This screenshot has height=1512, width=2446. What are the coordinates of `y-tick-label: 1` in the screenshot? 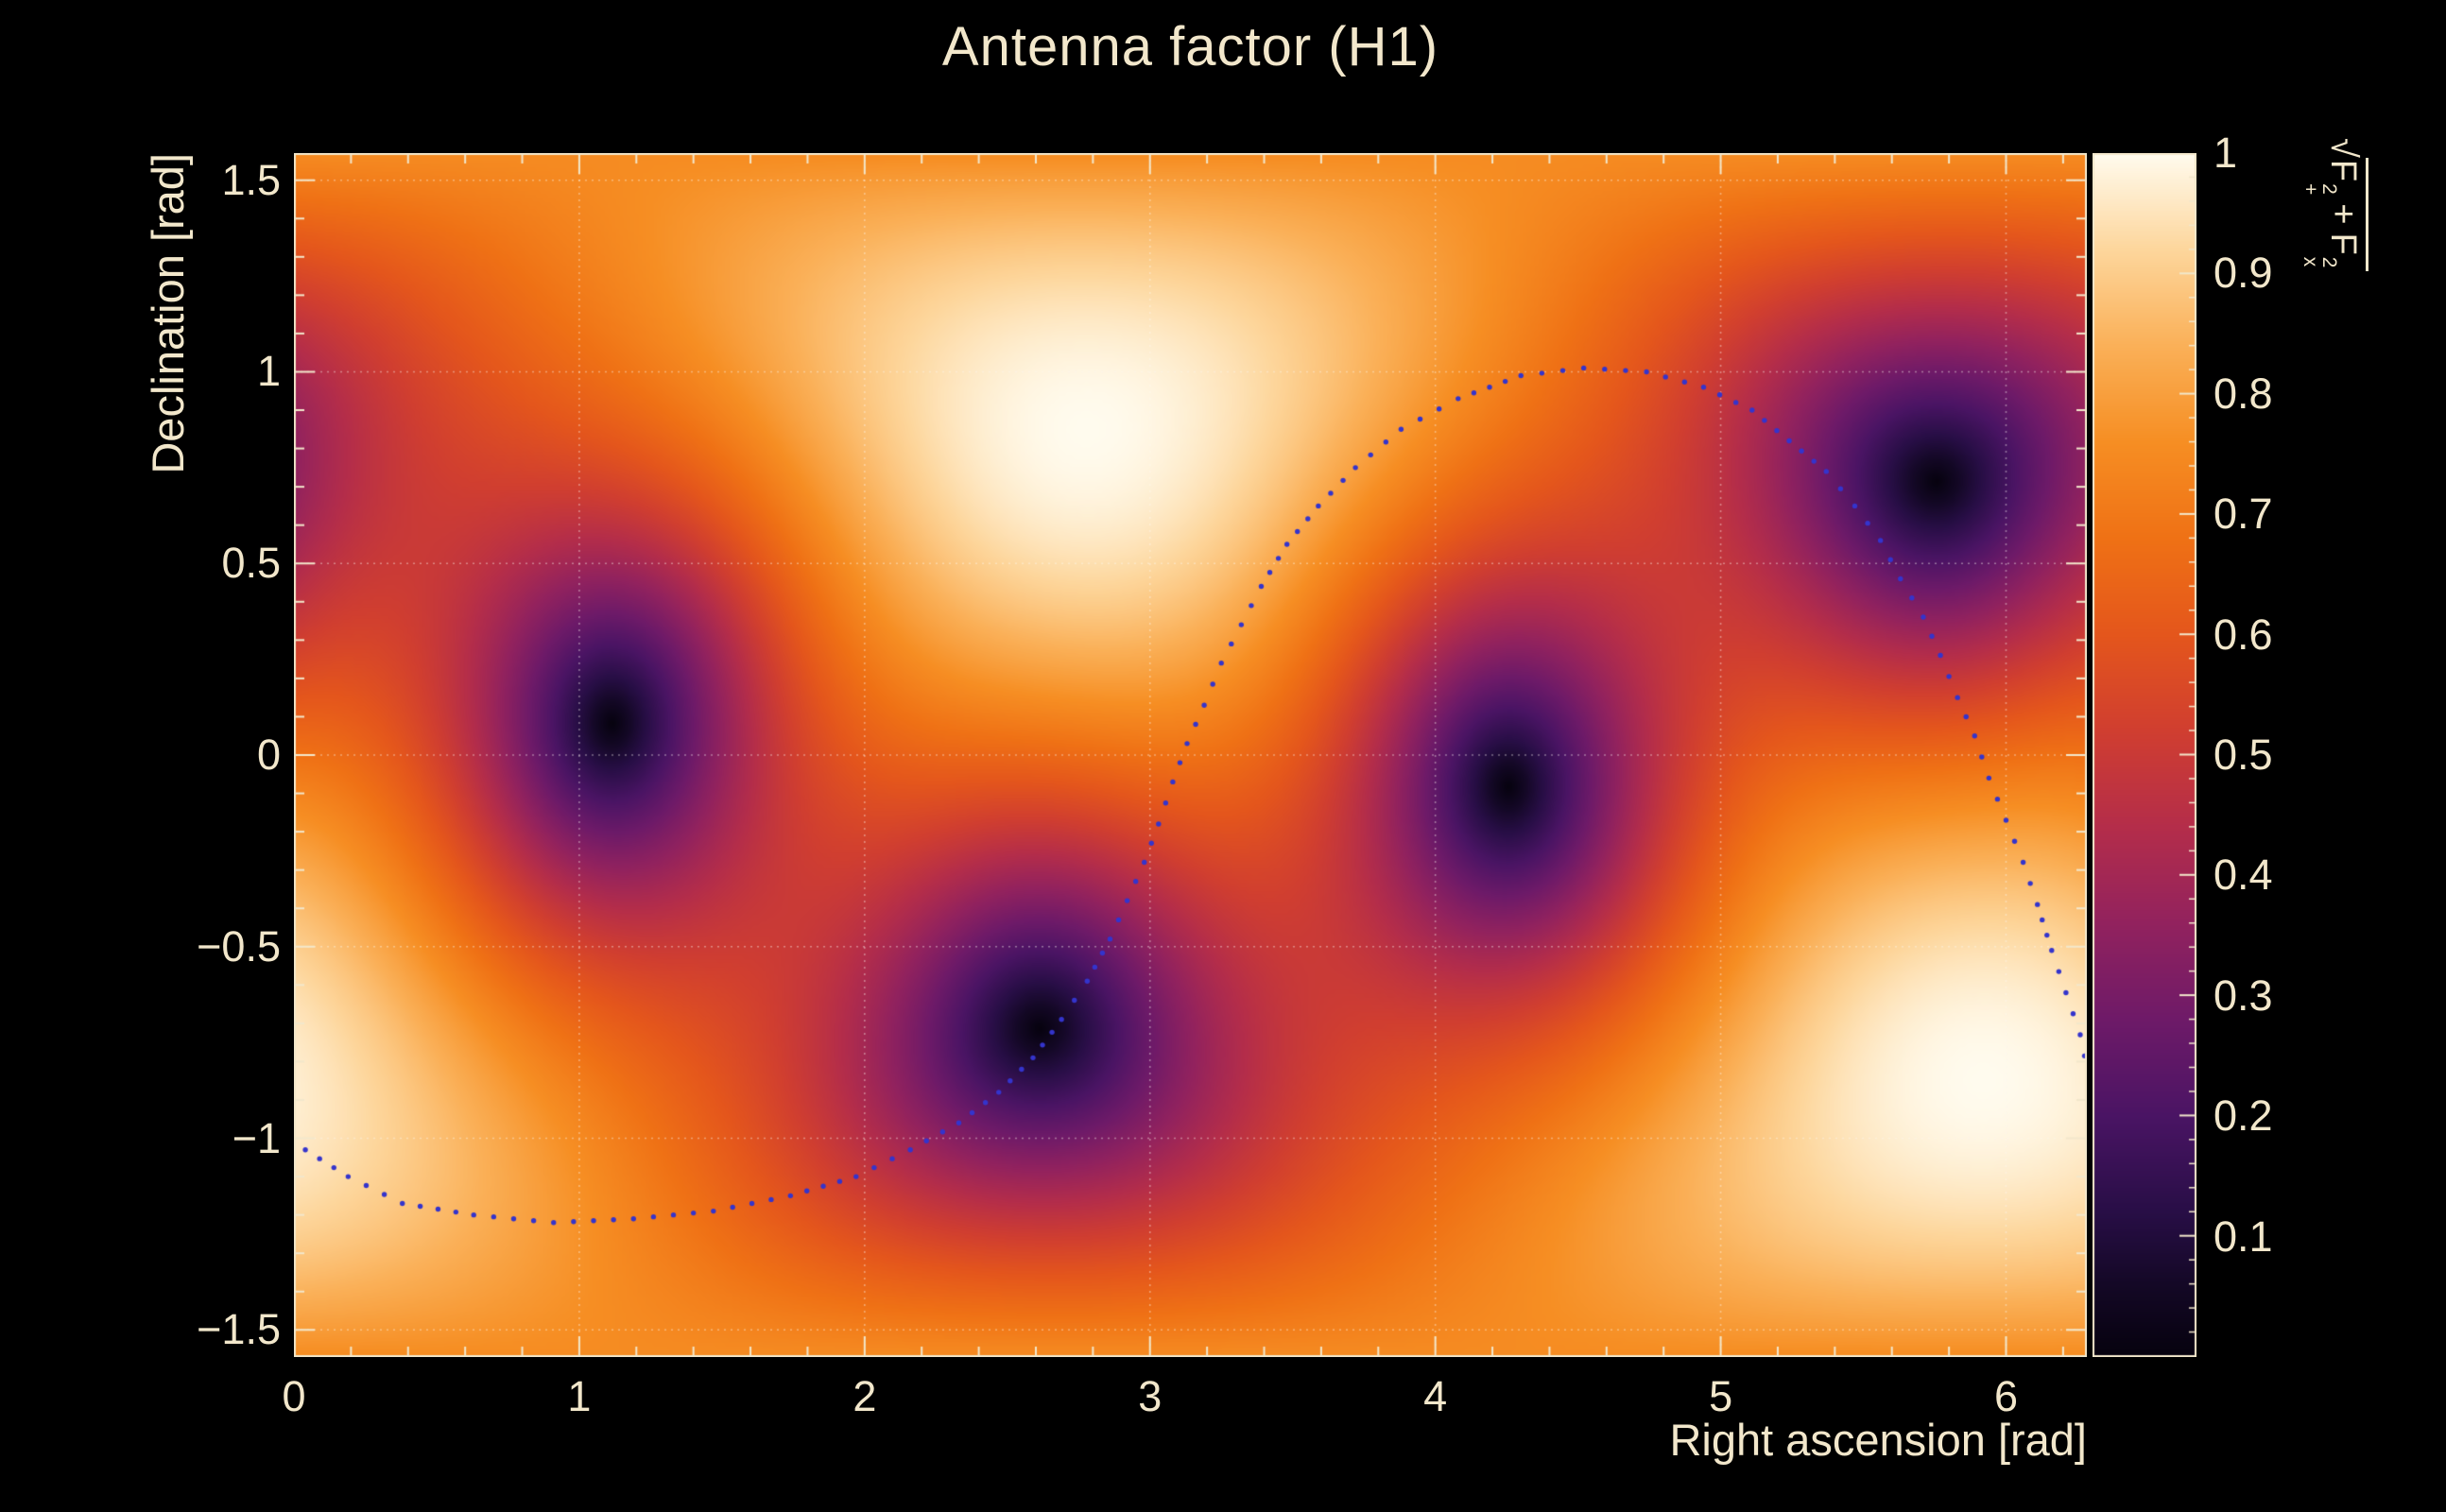 It's located at (268, 371).